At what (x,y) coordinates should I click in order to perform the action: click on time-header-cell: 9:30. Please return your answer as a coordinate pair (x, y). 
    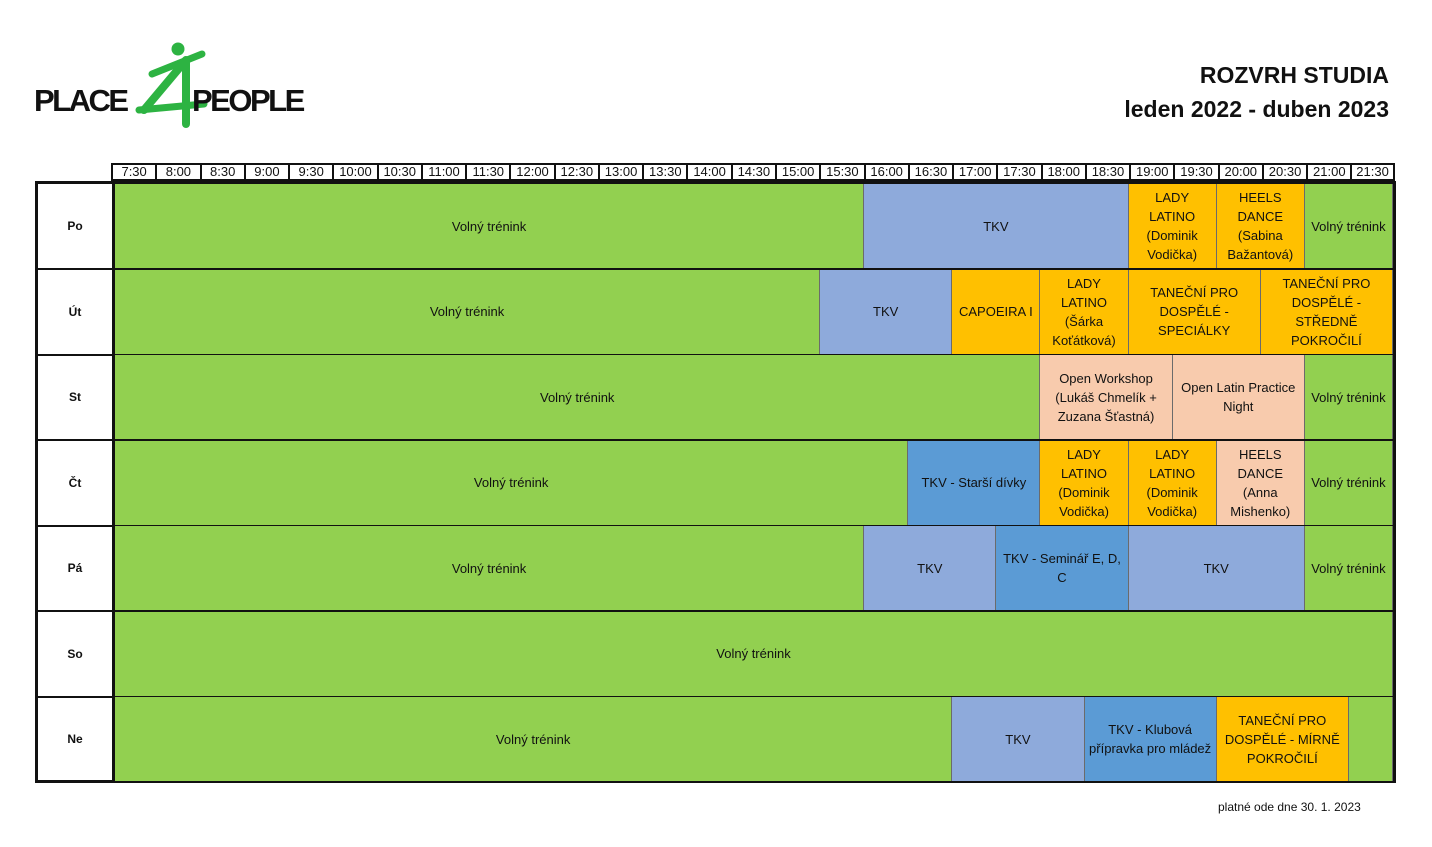
    Looking at the image, I should click on (310, 172).